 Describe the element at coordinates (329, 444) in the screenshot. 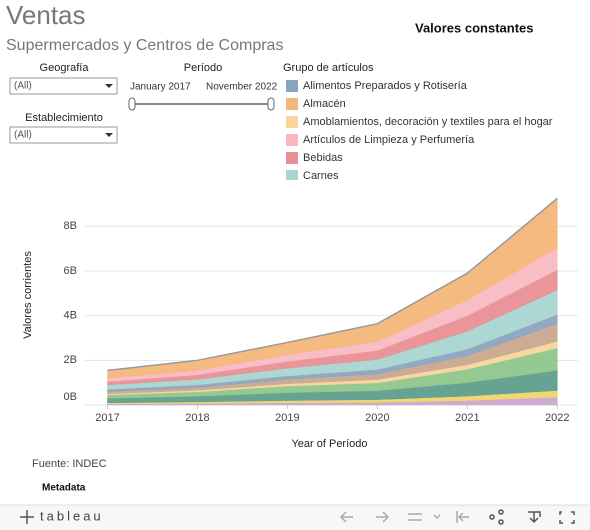

I see `x-axis-label: Year of Período` at that location.